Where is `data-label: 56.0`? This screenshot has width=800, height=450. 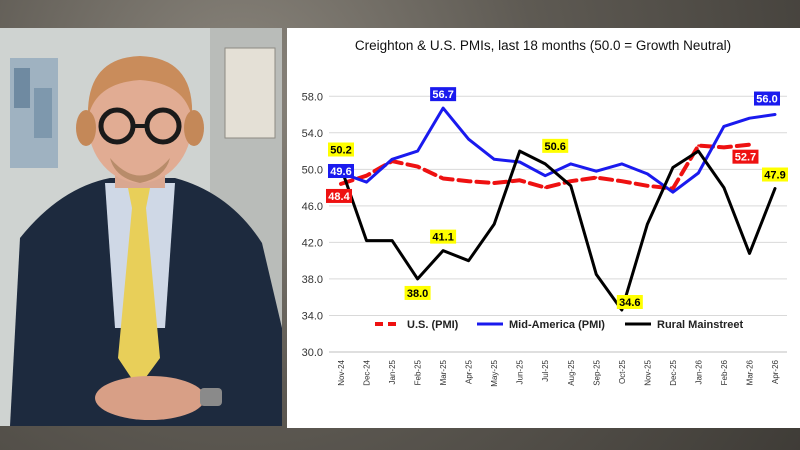 data-label: 56.0 is located at coordinates (766, 100).